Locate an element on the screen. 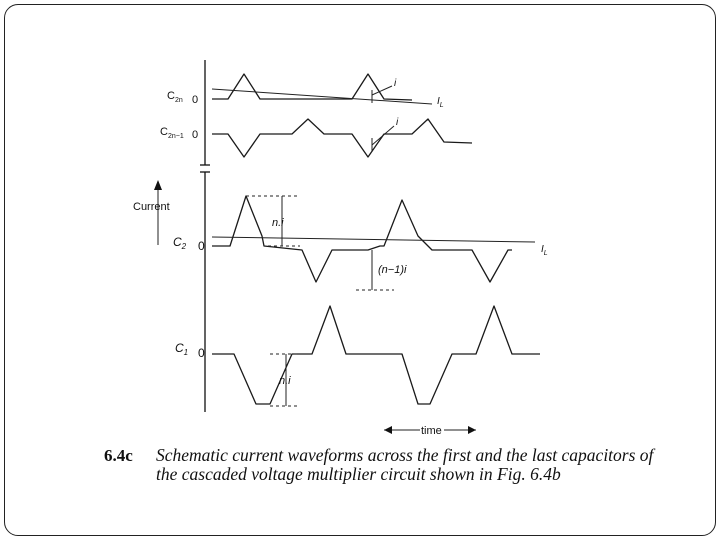  c2n-load-line is located at coordinates (322, 96).